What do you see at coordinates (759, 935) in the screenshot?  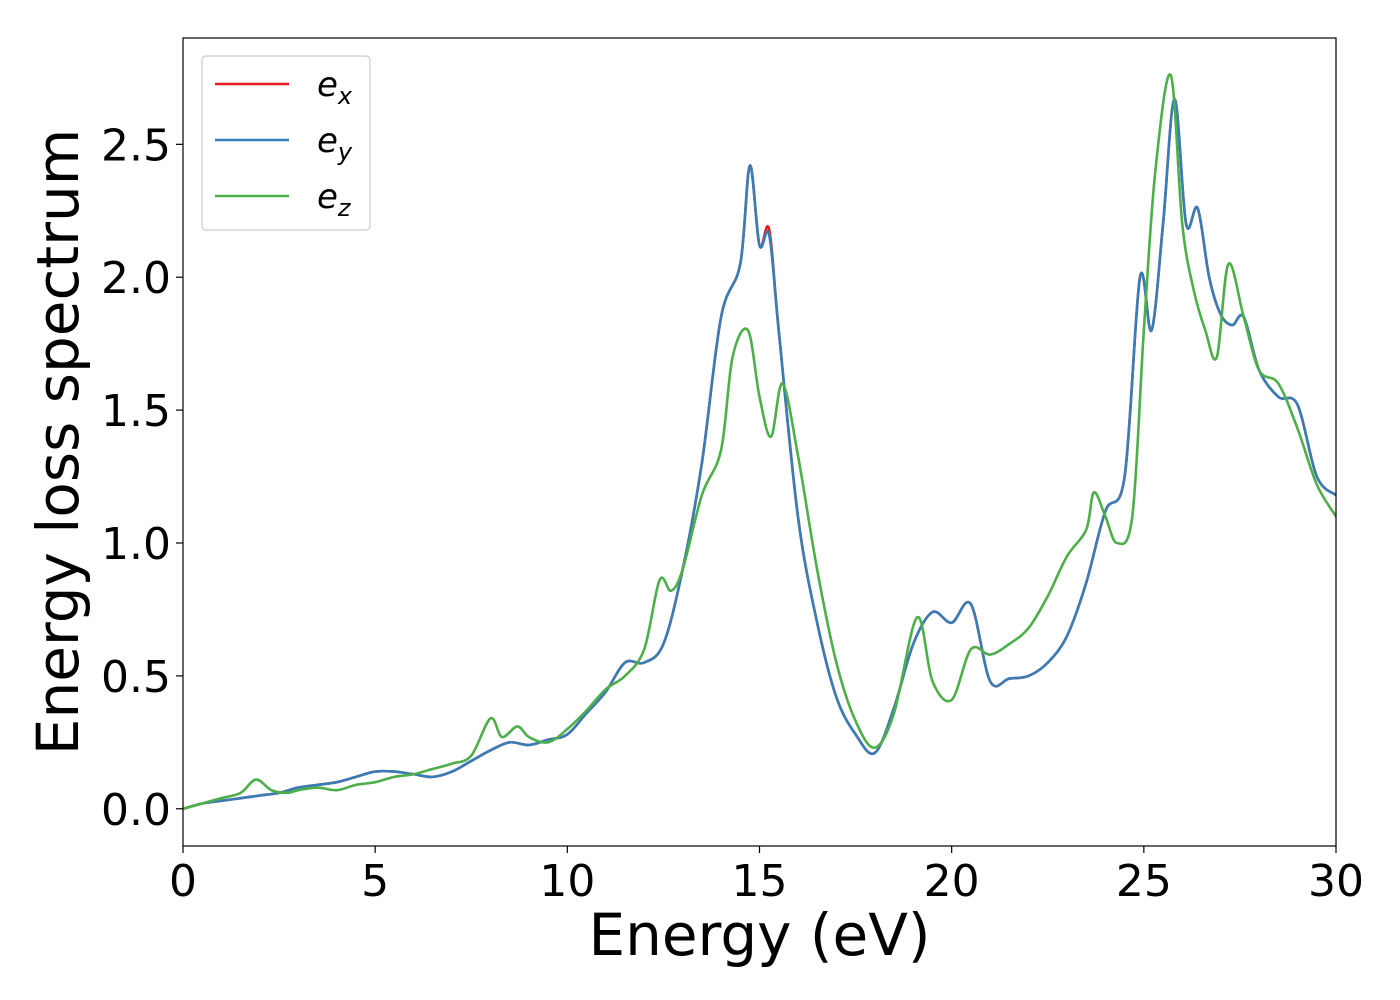 I see `x-axis-title: Energy (eV)` at bounding box center [759, 935].